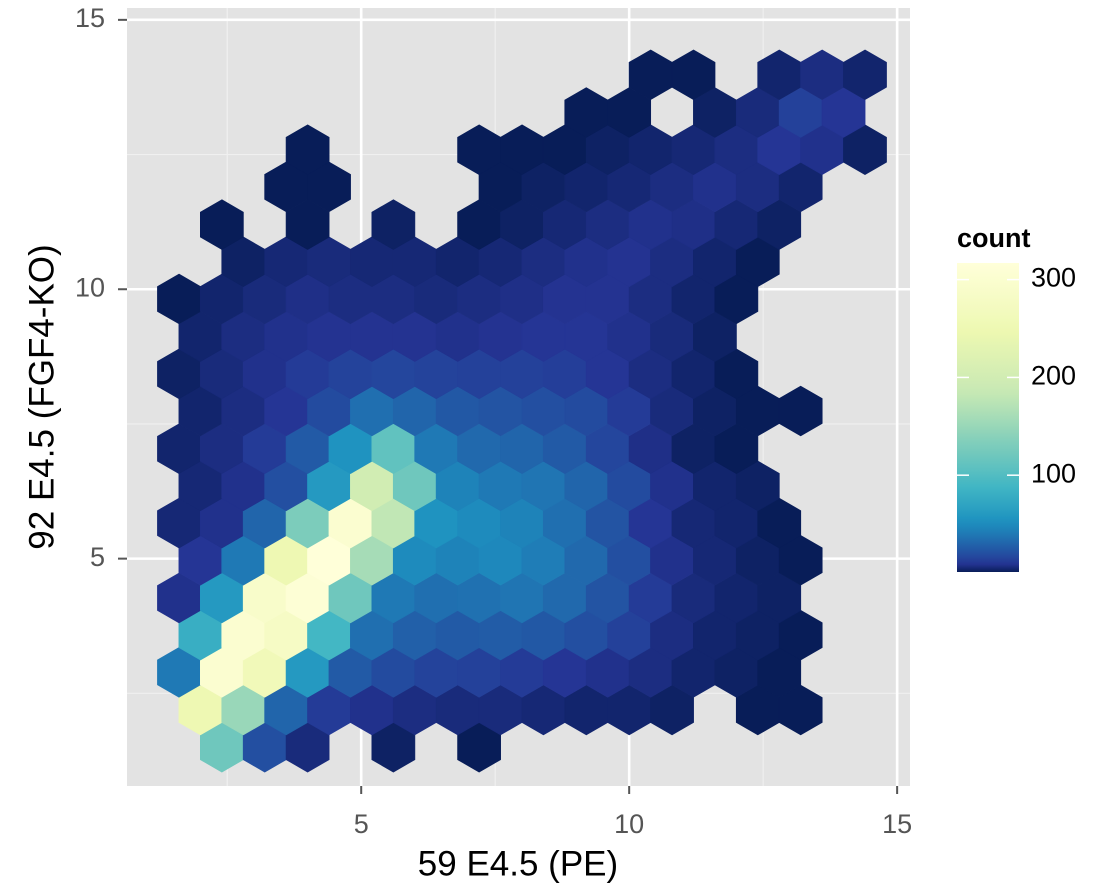 This screenshot has width=1096, height=895. Describe the element at coordinates (994, 238) in the screenshot. I see `legend-title: count` at that location.